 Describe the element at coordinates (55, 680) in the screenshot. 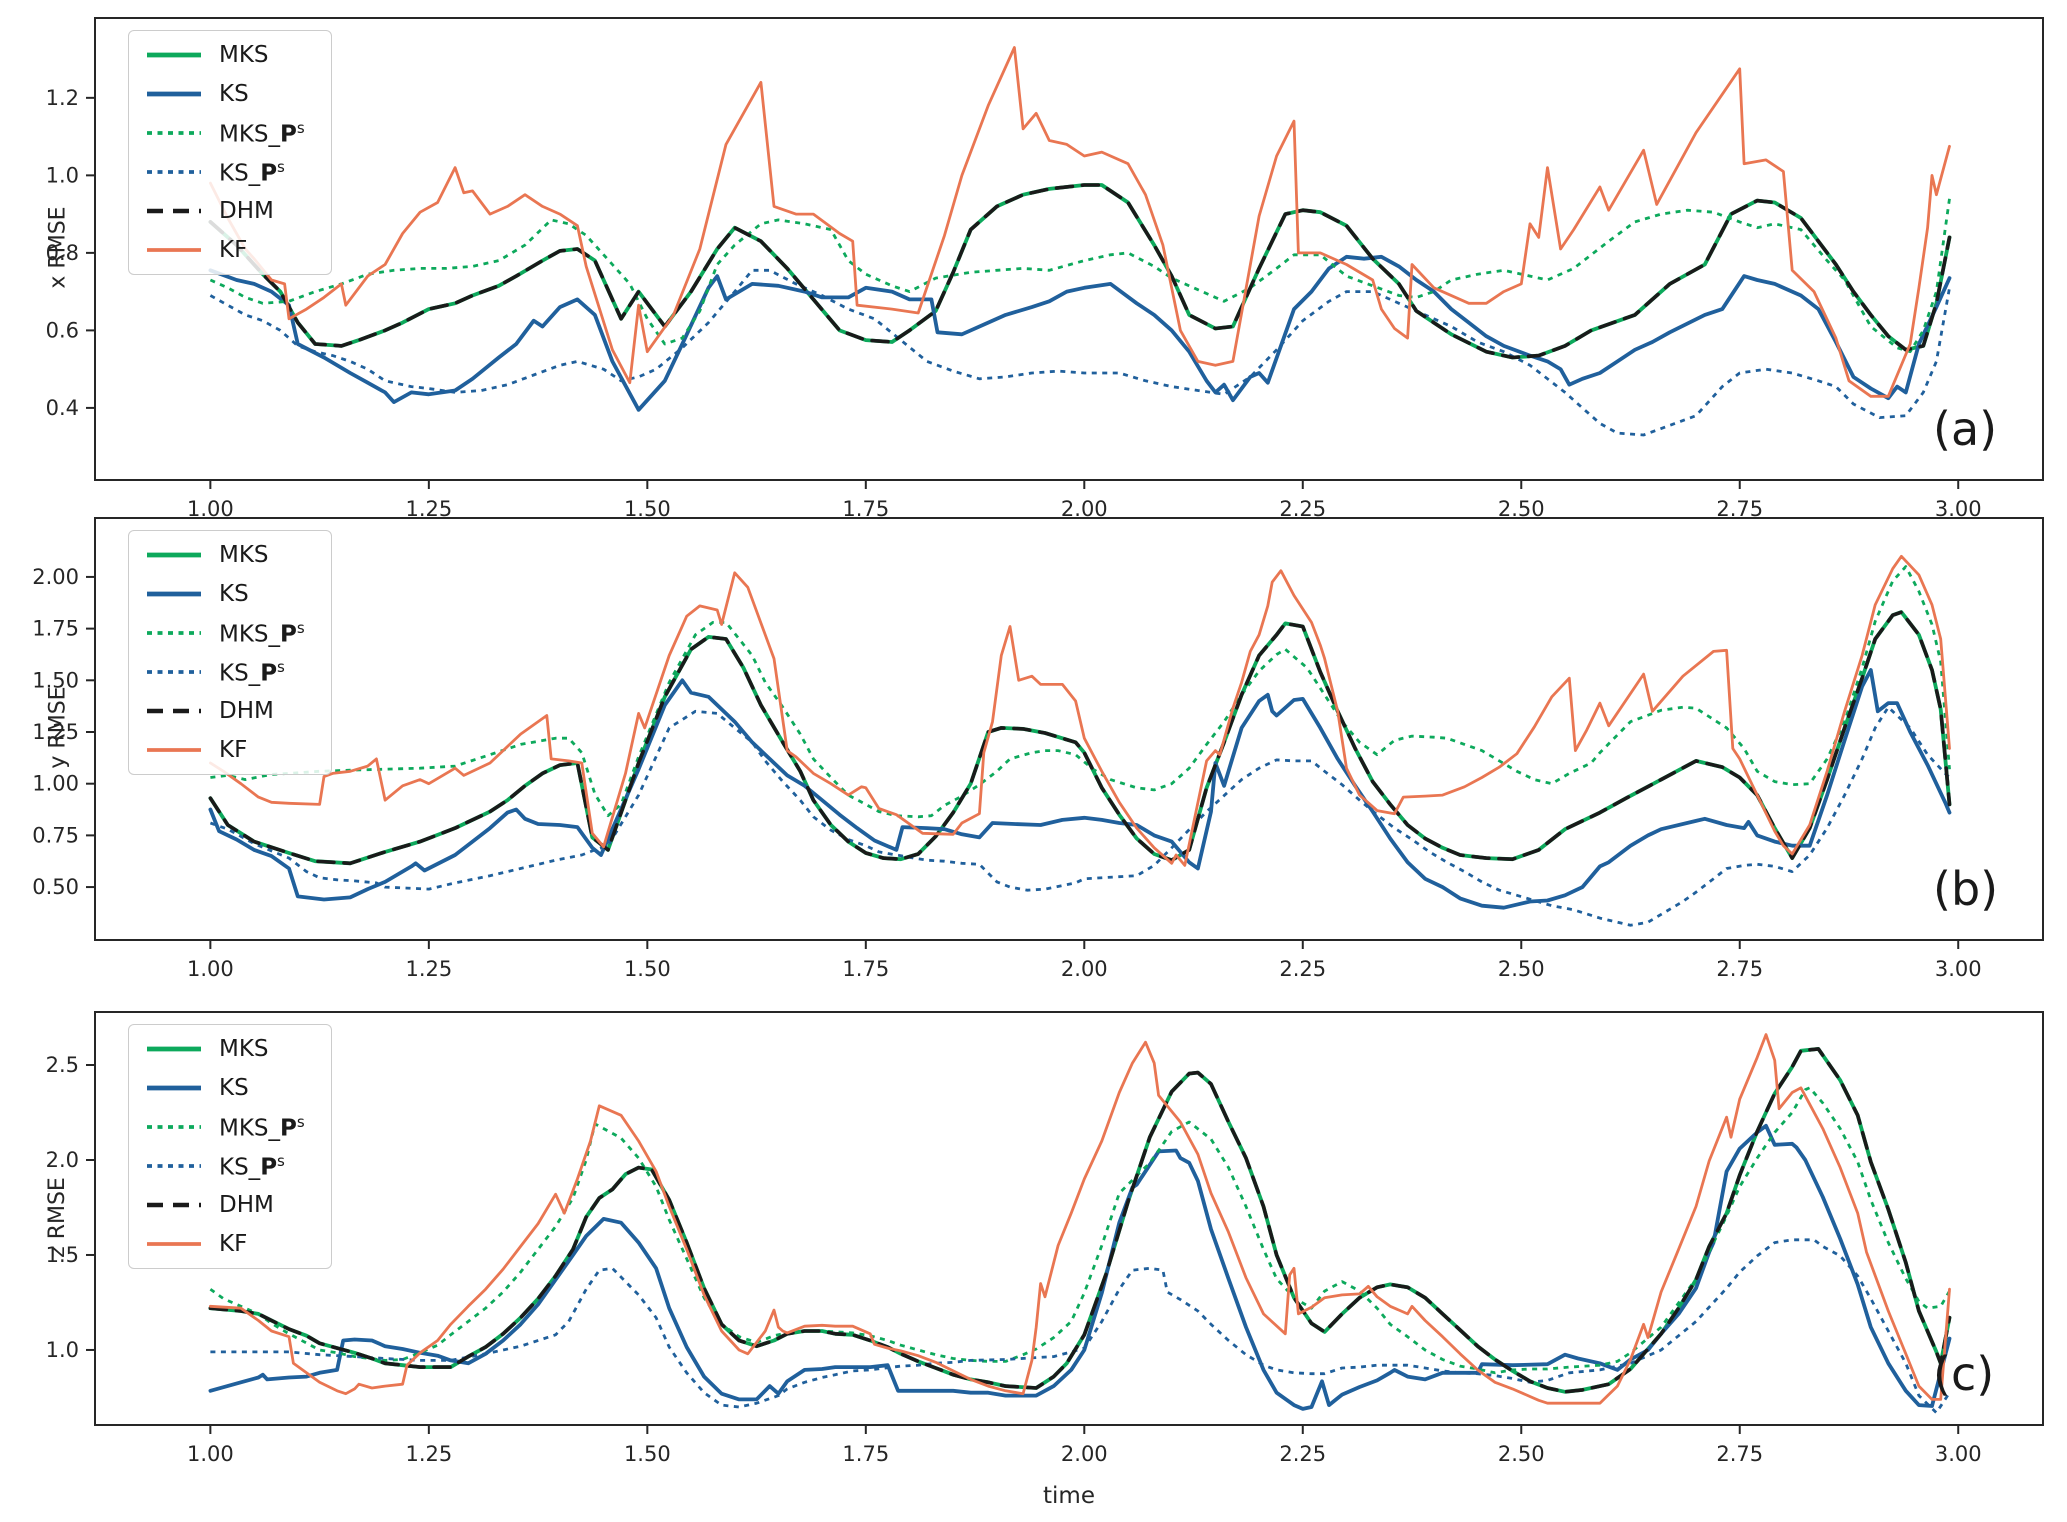

I see `y-tick-label: 1.50` at that location.